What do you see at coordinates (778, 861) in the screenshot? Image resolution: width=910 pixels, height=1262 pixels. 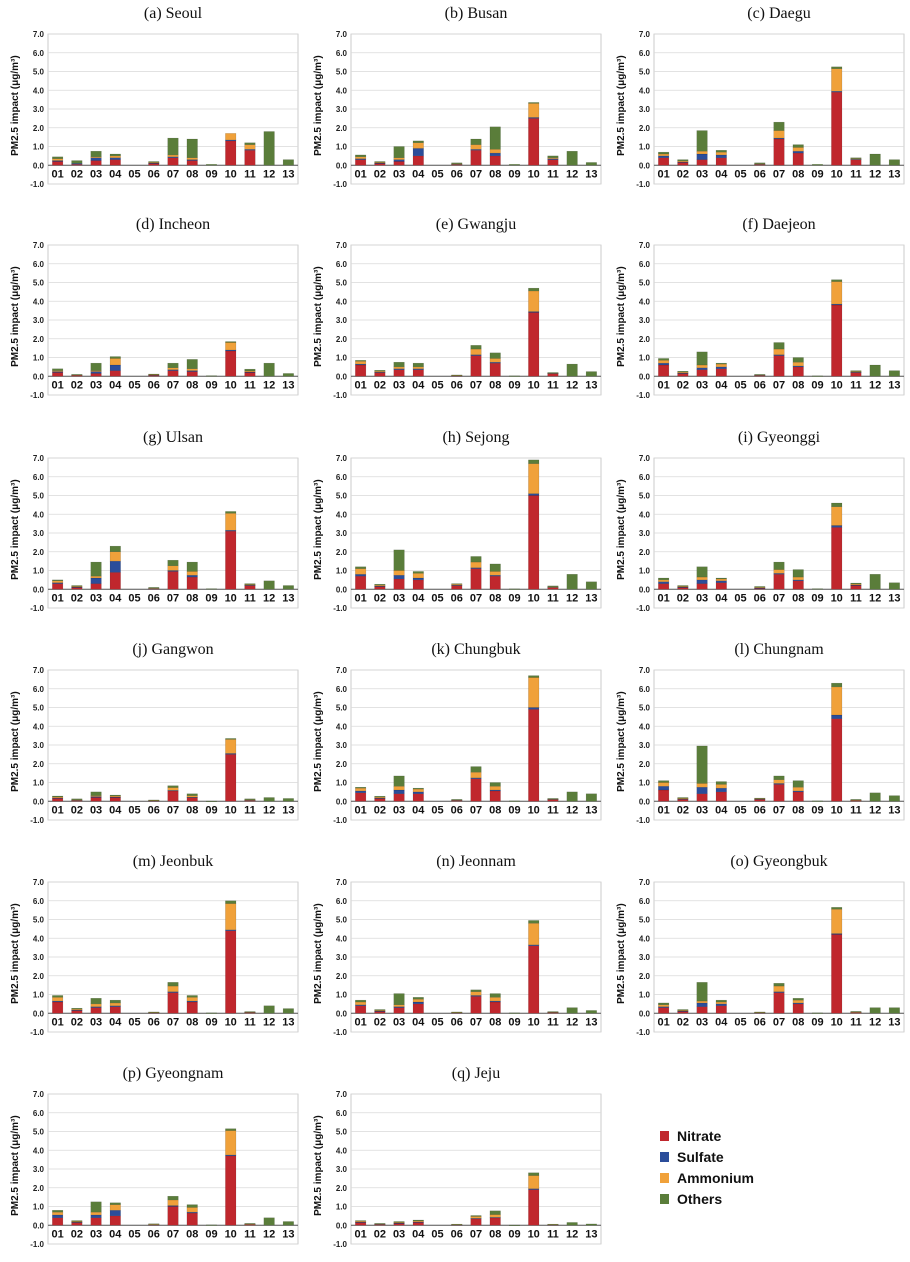 I see `panel-title: (o) Gyeongbuk` at bounding box center [778, 861].